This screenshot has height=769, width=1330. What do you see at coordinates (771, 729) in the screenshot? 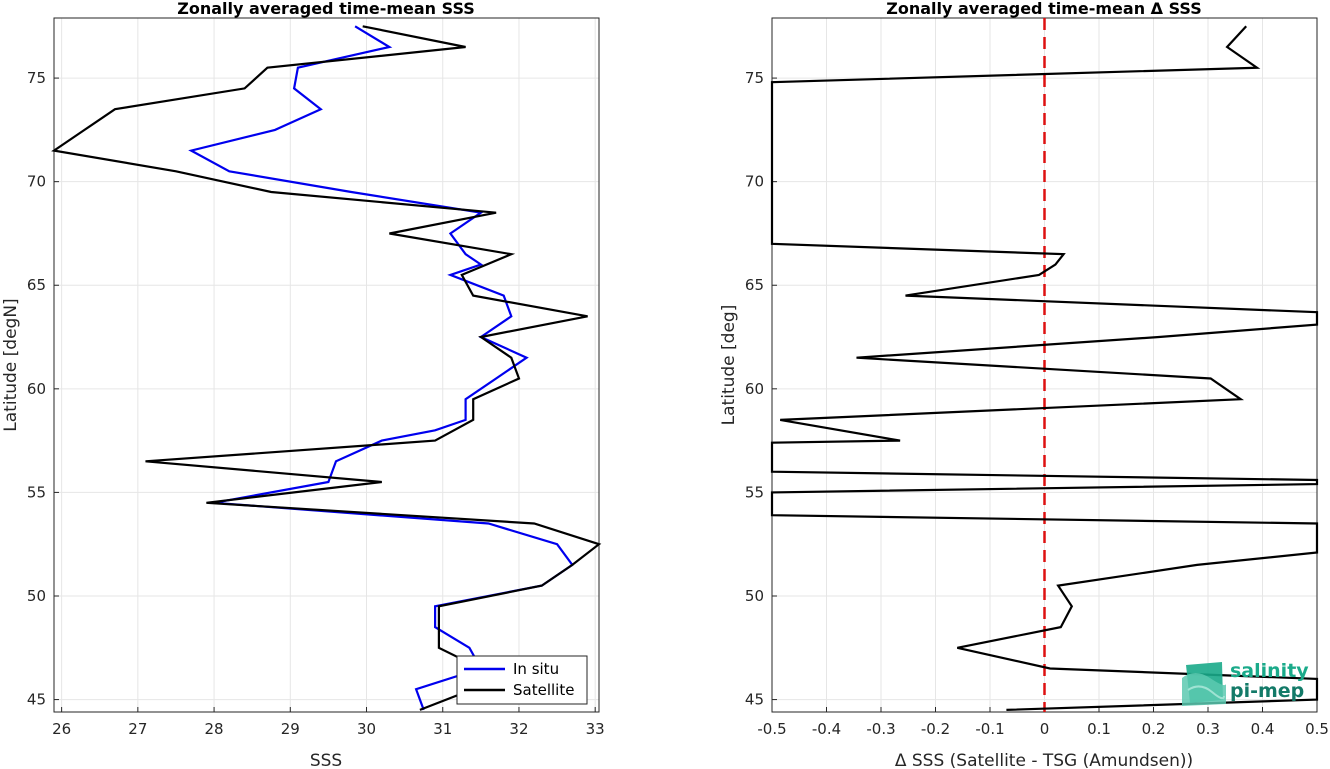
I see `x-tick-label: -0.5` at bounding box center [771, 729].